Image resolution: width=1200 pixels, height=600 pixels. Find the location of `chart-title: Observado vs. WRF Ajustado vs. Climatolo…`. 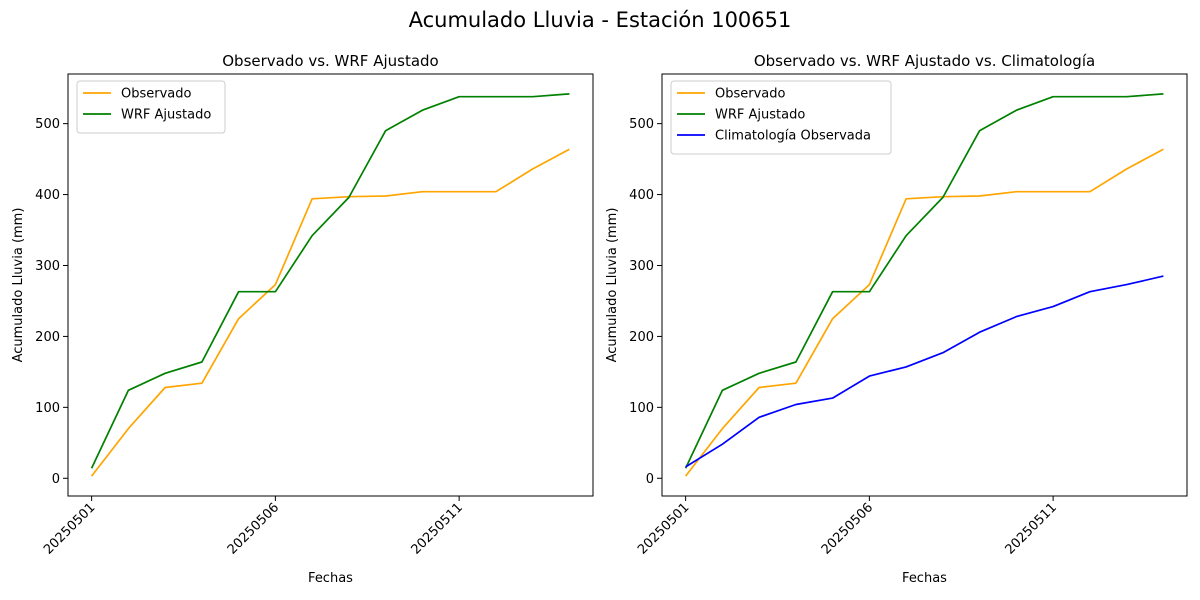

chart-title: Observado vs. WRF Ajustado vs. Climatolo… is located at coordinates (924, 61).